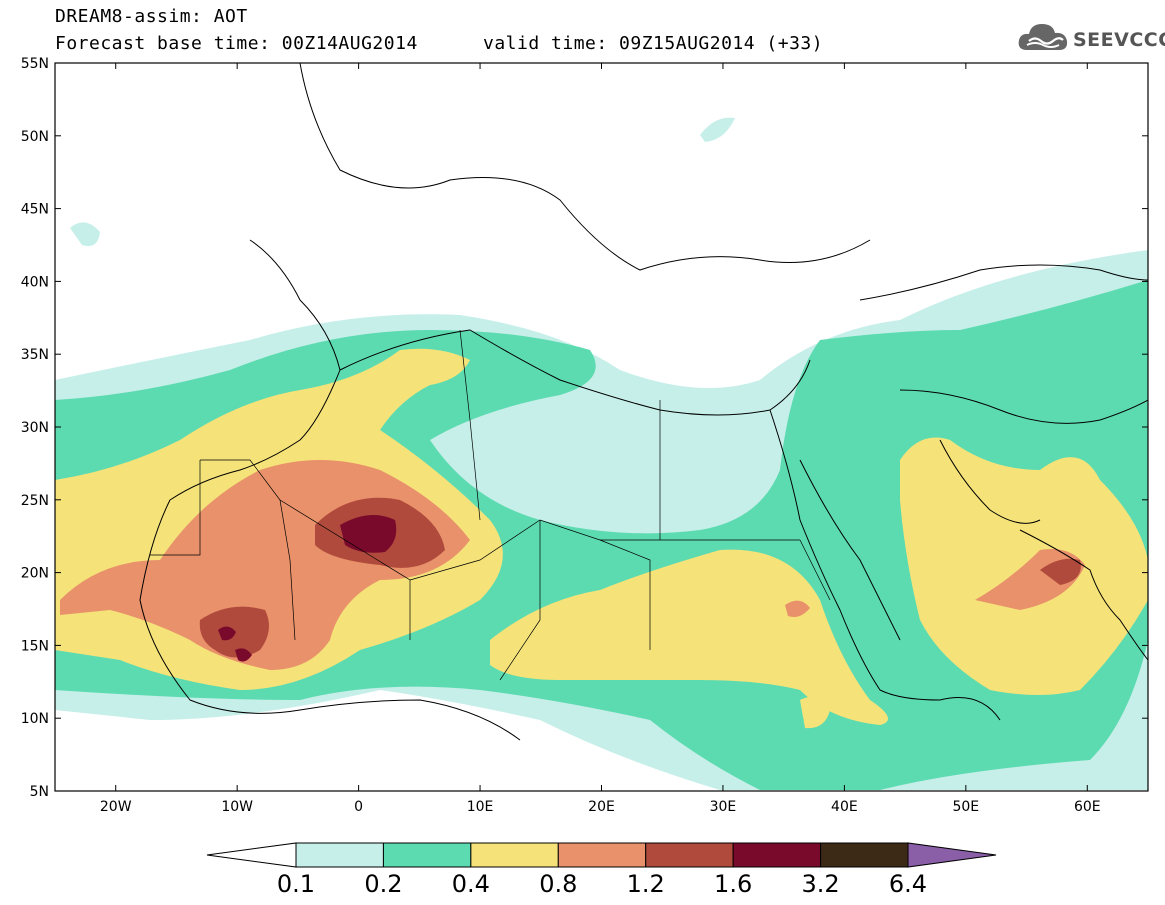 Image resolution: width=1165 pixels, height=905 pixels. I want to click on lon-tick-label: 10W, so click(237, 807).